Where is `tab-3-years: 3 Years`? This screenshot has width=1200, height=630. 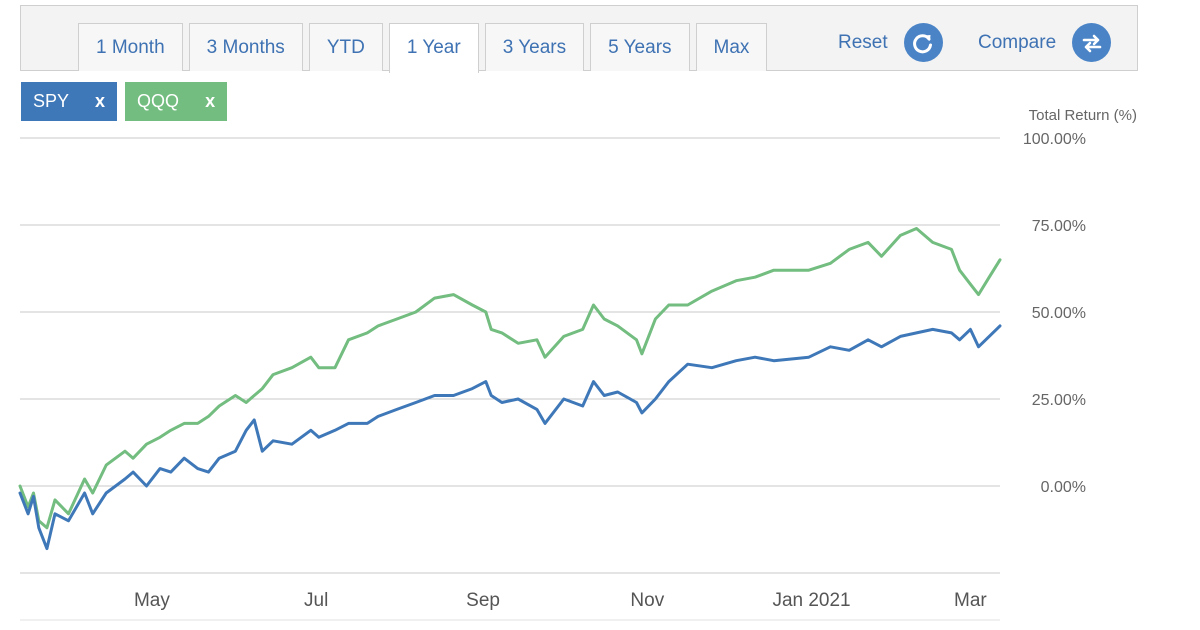
tab-3-years: 3 Years is located at coordinates (534, 47).